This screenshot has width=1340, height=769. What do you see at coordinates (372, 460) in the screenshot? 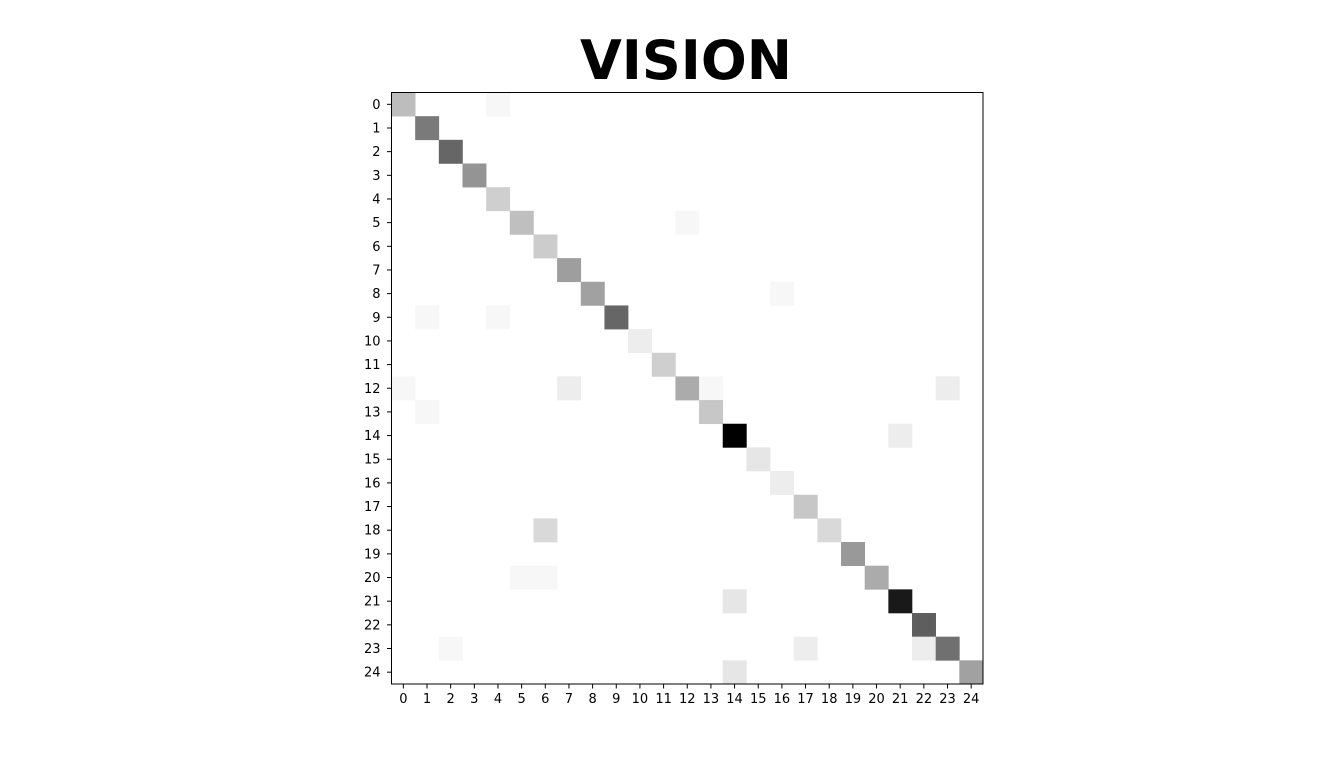
I see `y-tick-label: 15` at bounding box center [372, 460].